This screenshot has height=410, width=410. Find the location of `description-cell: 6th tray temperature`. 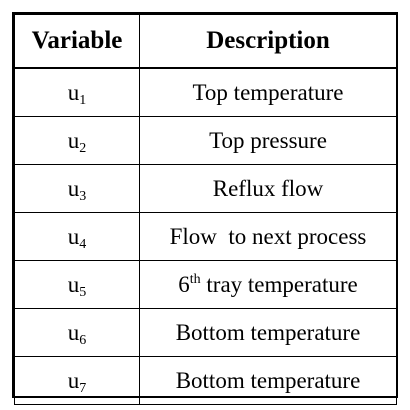

description-cell: 6th tray temperature is located at coordinates (268, 284).